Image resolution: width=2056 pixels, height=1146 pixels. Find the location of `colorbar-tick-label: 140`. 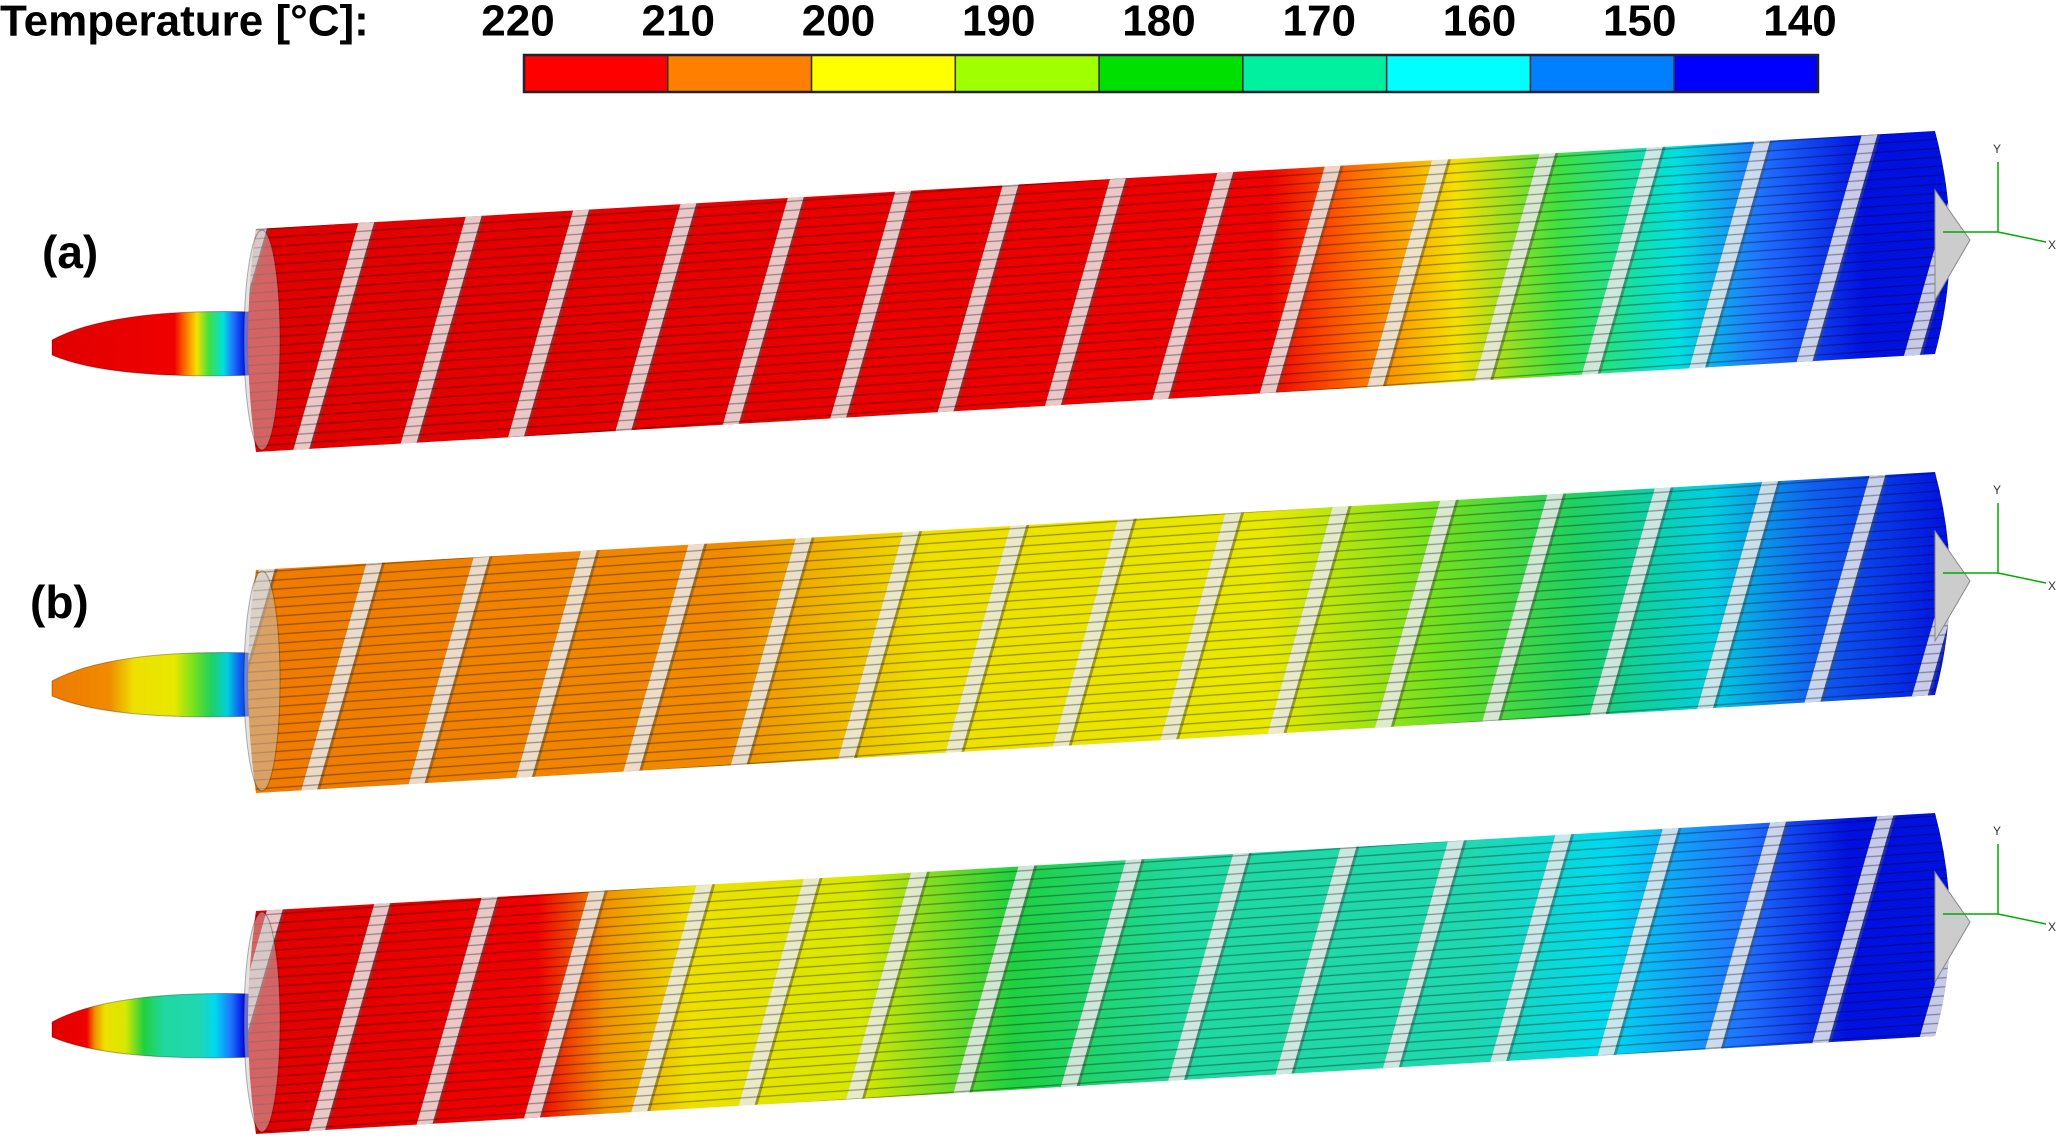

colorbar-tick-label: 140 is located at coordinates (1799, 23).